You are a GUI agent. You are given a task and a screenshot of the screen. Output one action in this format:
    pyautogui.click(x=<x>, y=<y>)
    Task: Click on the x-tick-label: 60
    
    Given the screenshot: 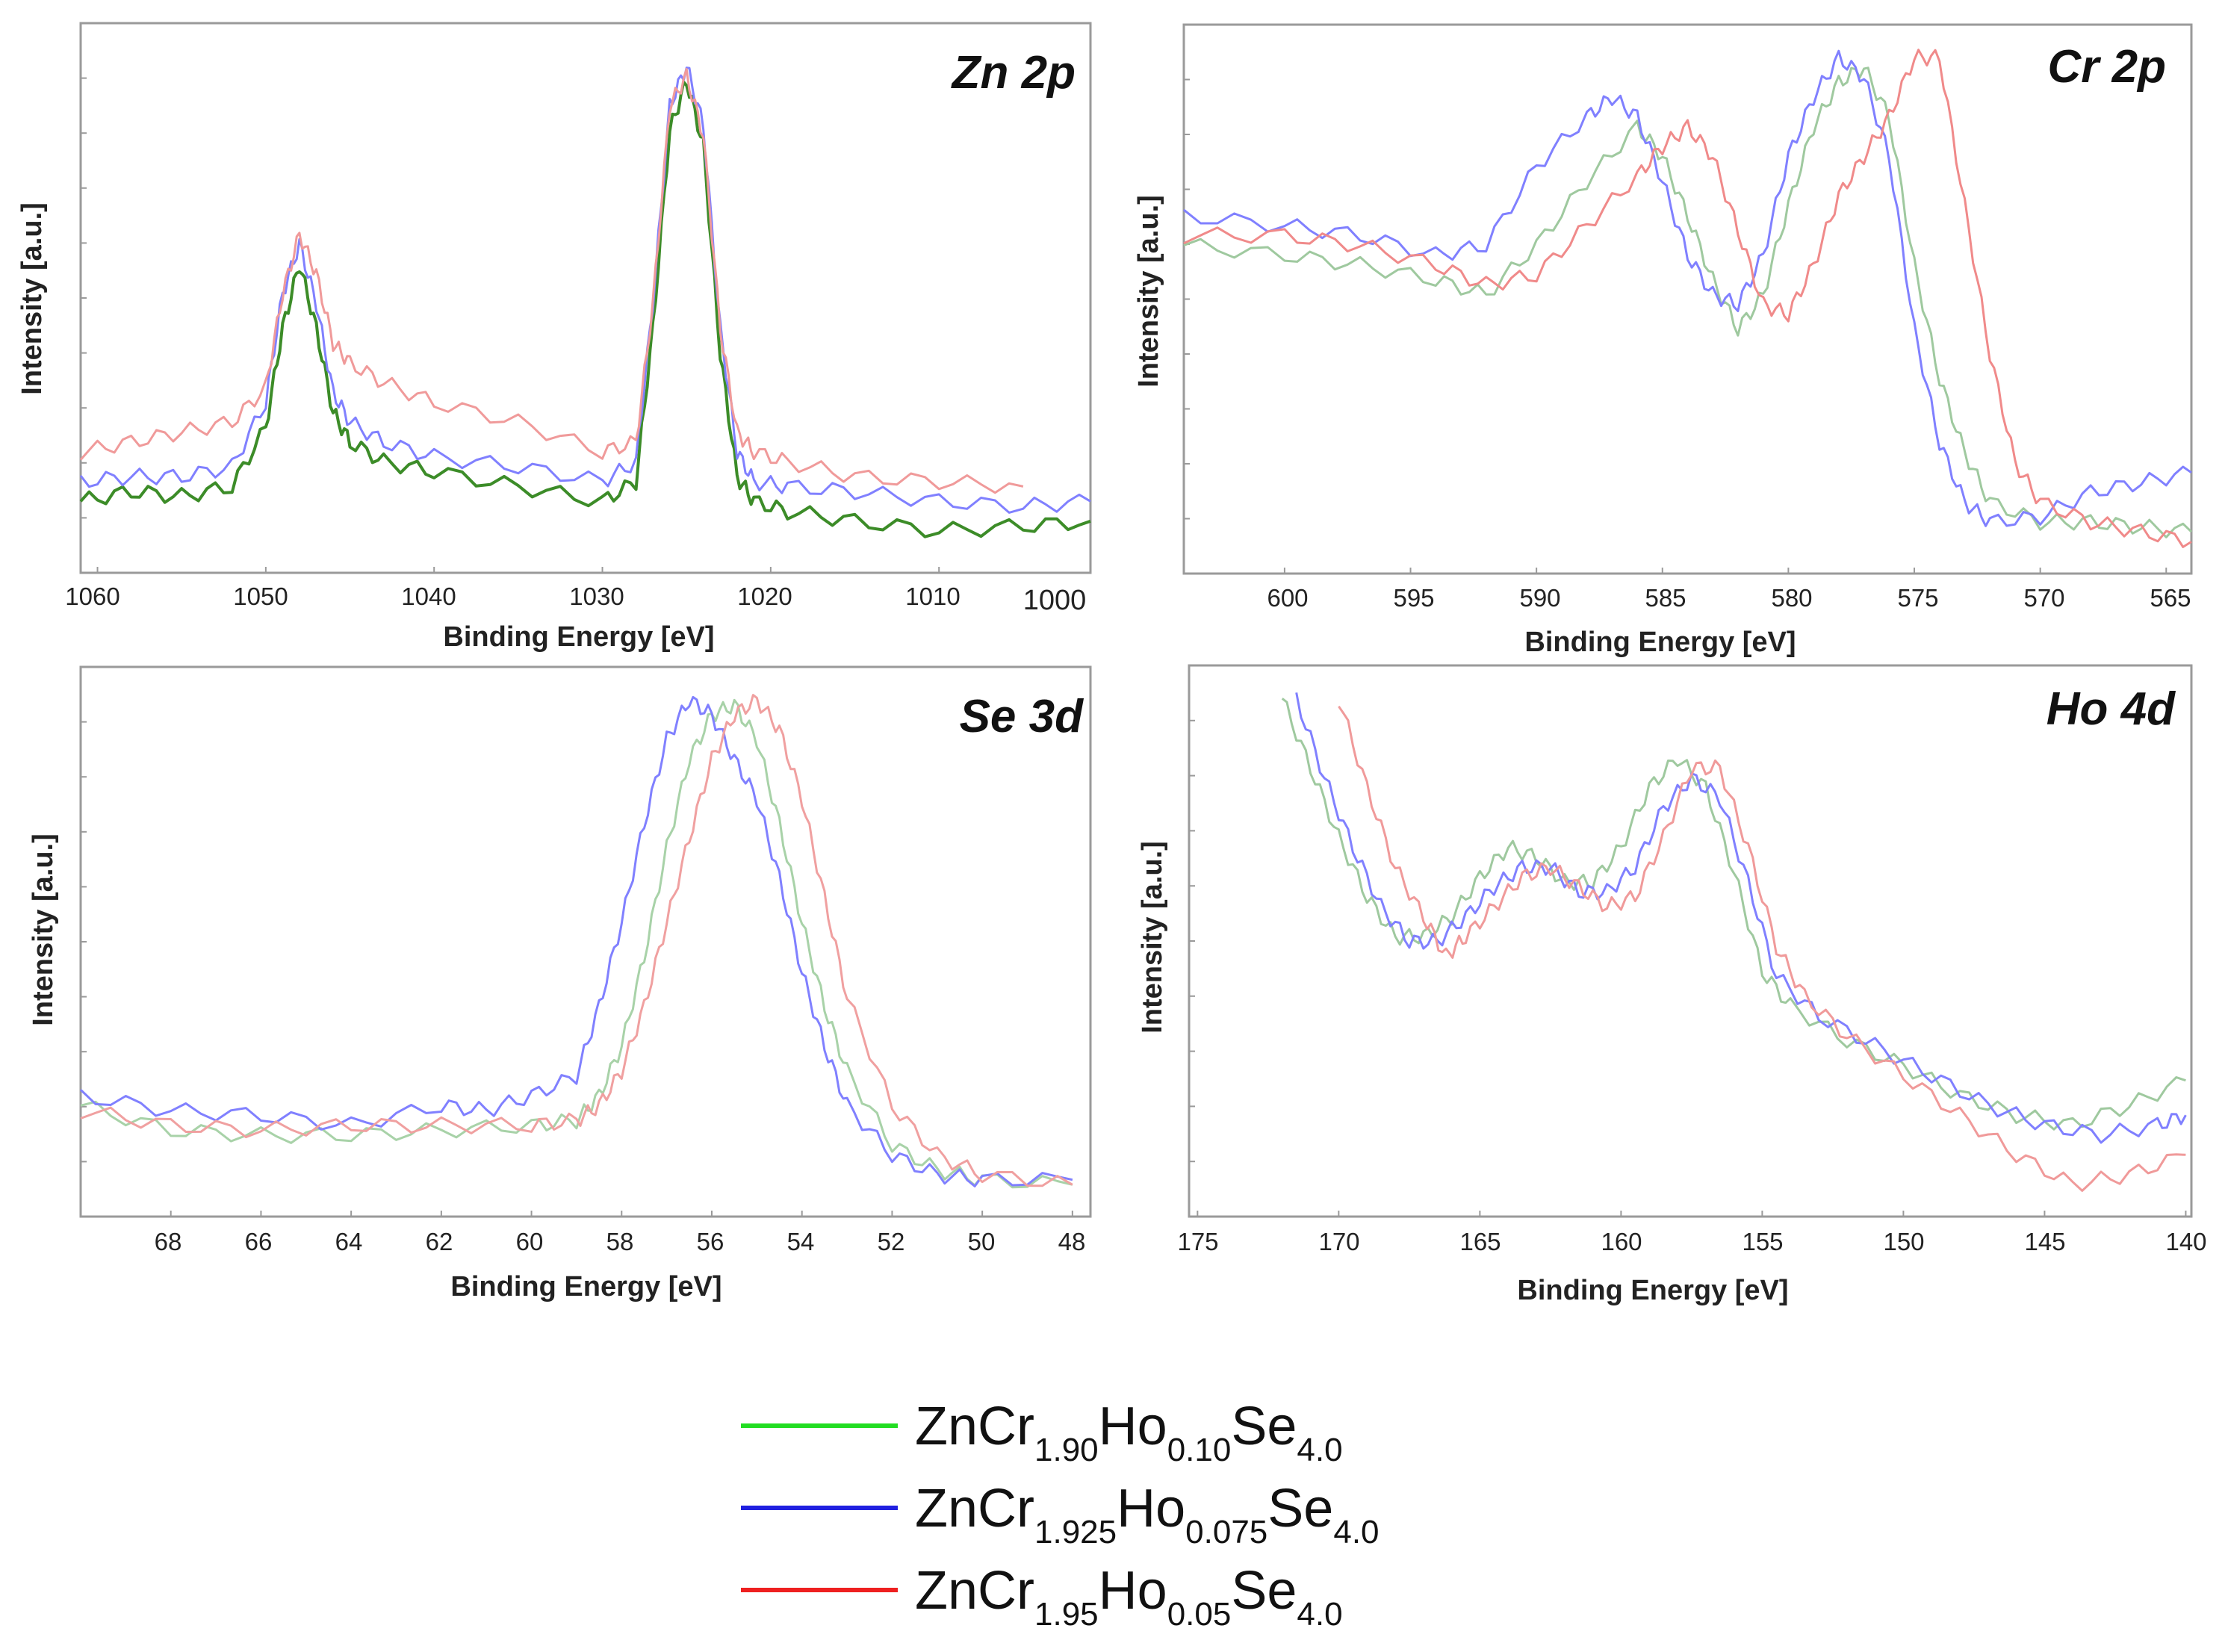 What is the action you would take?
    pyautogui.click(x=530, y=1241)
    